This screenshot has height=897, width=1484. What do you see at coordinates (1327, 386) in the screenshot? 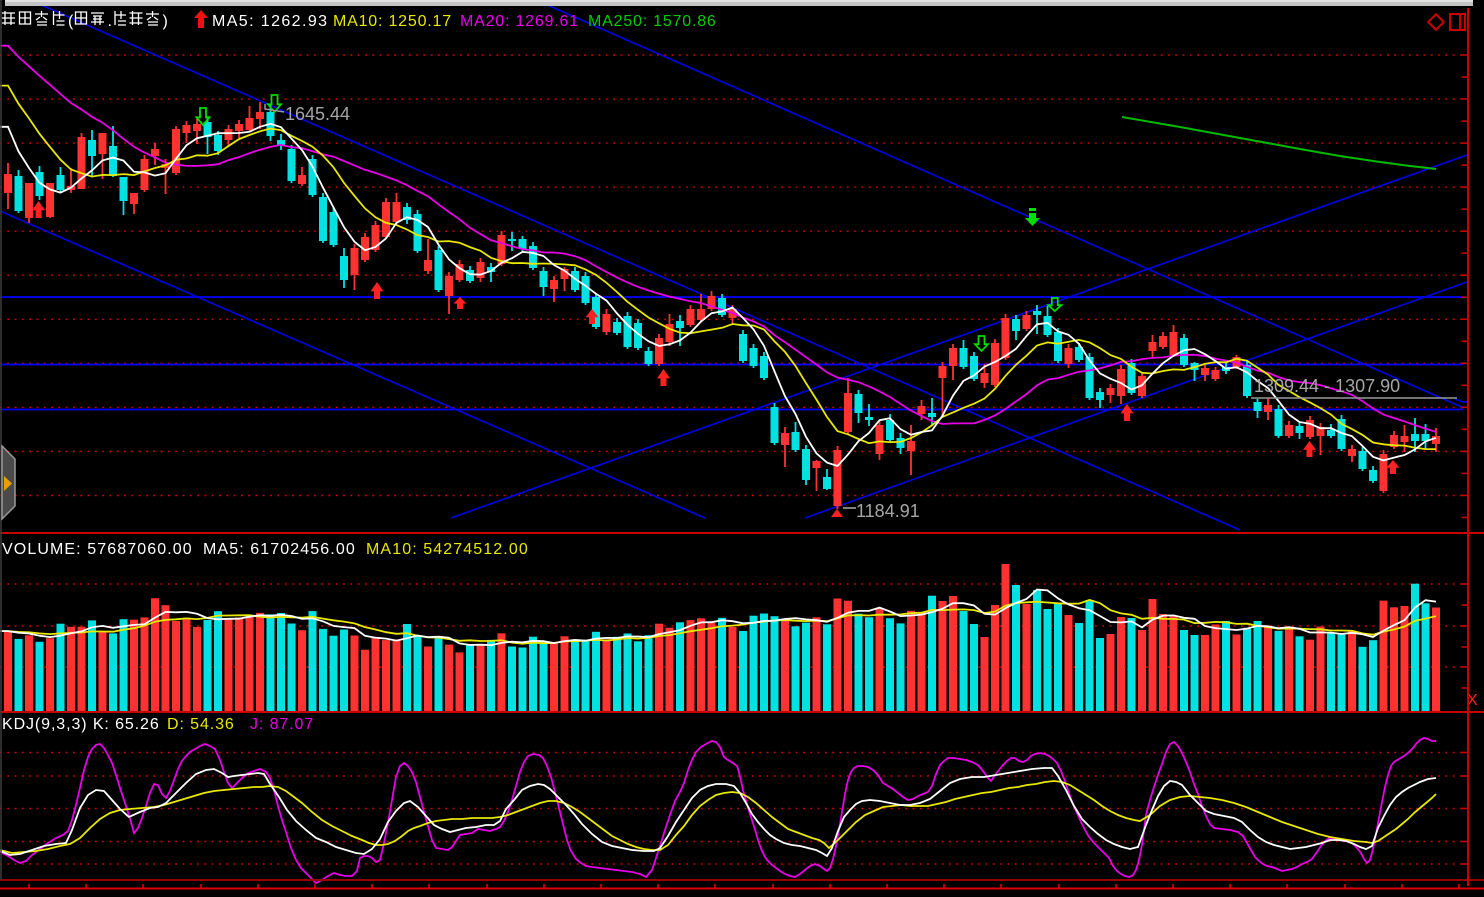
I see `svg-text: 1309.44 - 1307.90` at bounding box center [1327, 386].